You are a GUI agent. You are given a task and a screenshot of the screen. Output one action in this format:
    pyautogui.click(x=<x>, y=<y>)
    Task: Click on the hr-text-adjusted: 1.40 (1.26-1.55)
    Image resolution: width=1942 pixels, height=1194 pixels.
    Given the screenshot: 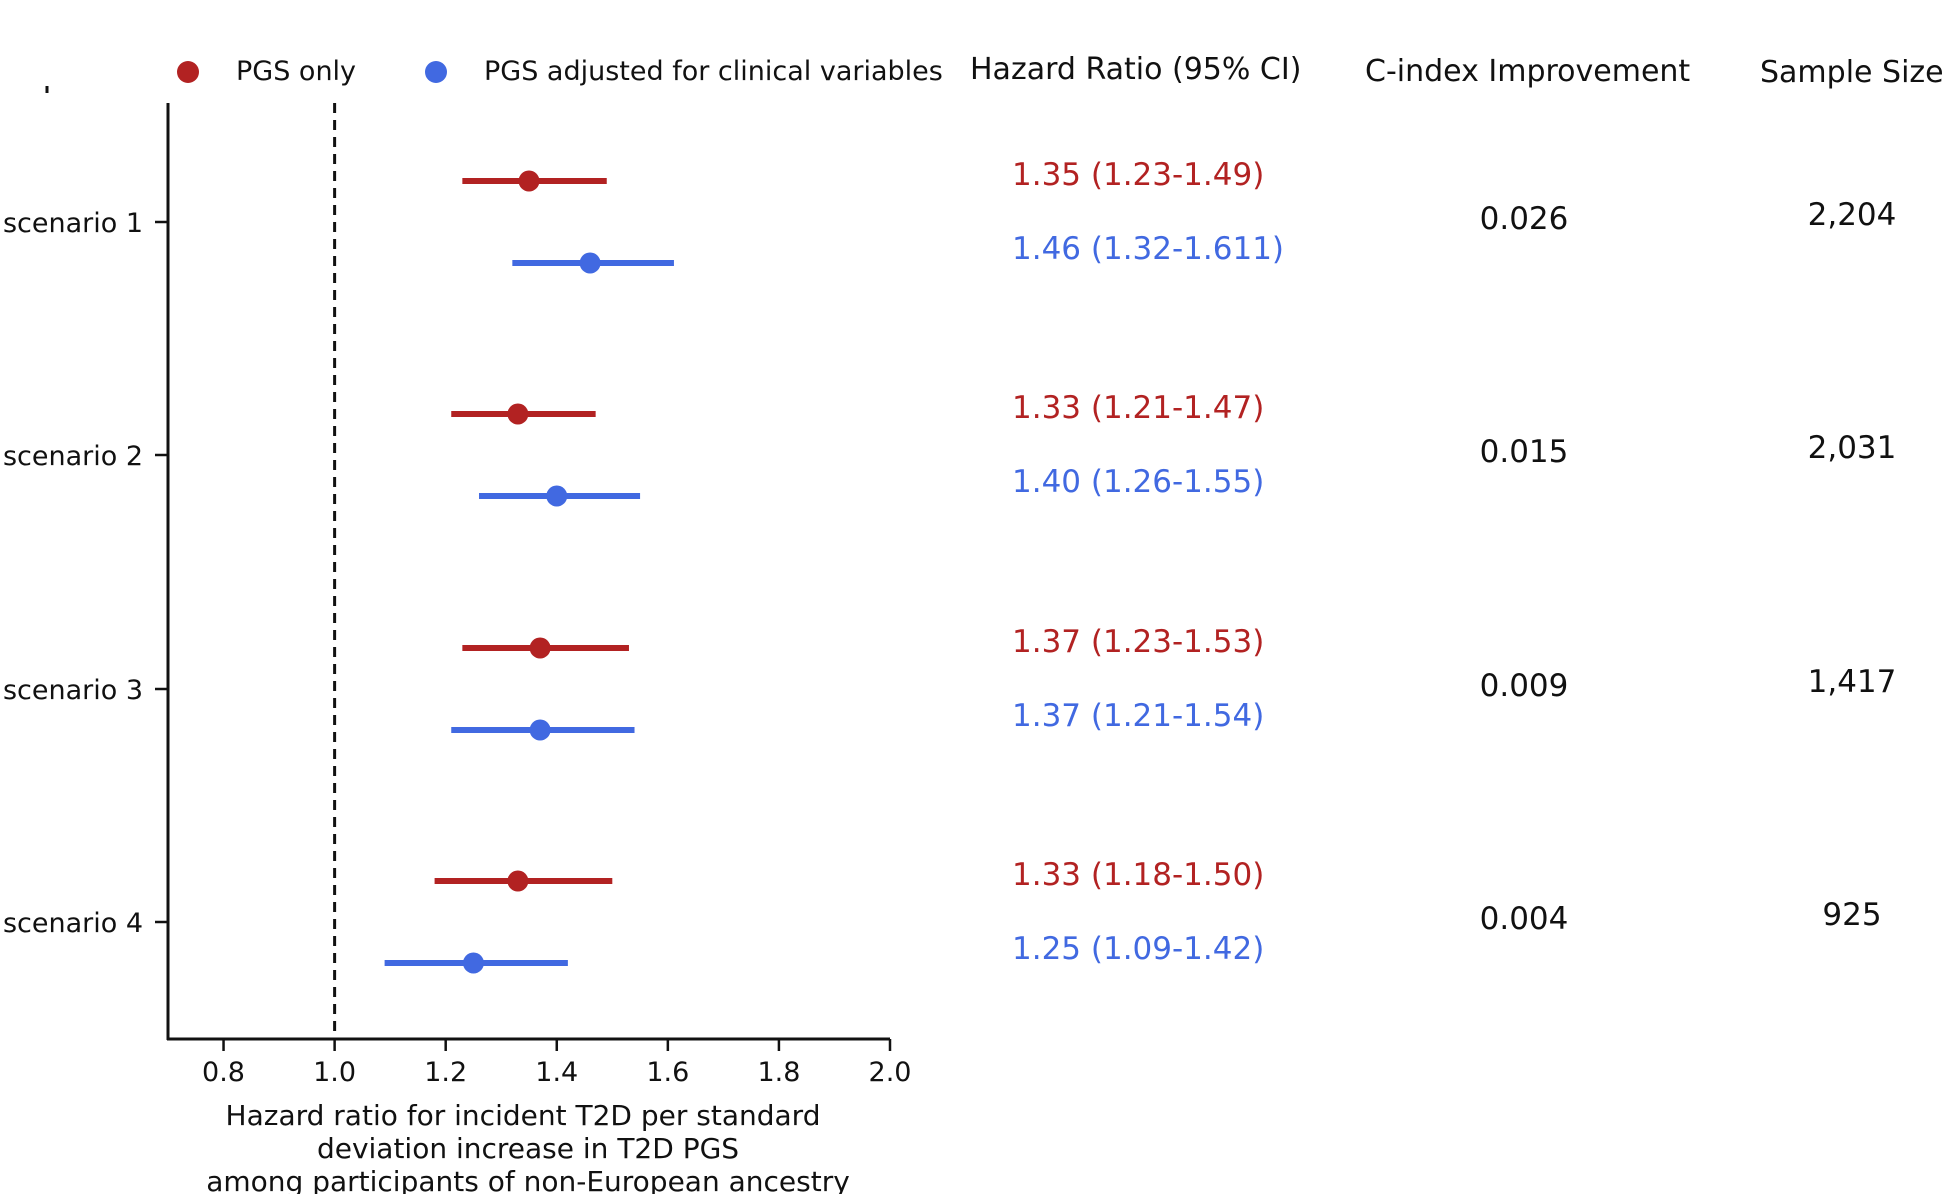 What is the action you would take?
    pyautogui.click(x=1138, y=482)
    